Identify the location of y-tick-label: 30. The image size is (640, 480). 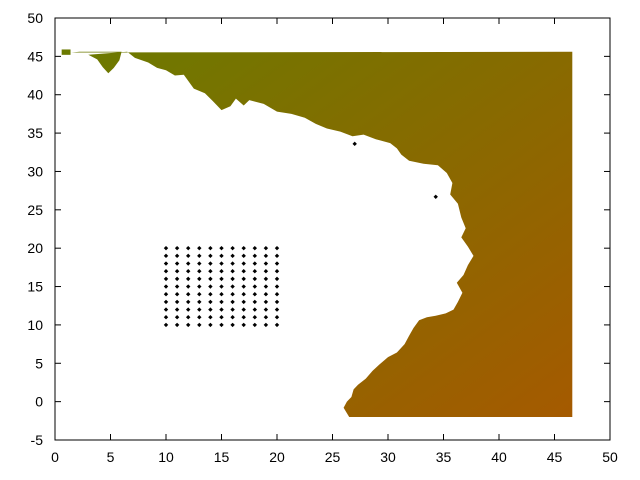
(35, 171).